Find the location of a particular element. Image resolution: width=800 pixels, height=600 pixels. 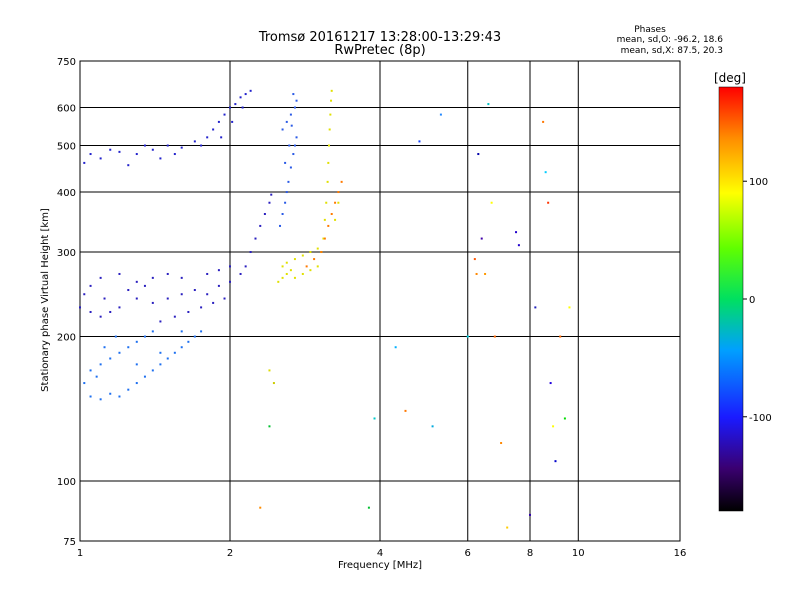

y-tick-label: 500 is located at coordinates (66, 147).